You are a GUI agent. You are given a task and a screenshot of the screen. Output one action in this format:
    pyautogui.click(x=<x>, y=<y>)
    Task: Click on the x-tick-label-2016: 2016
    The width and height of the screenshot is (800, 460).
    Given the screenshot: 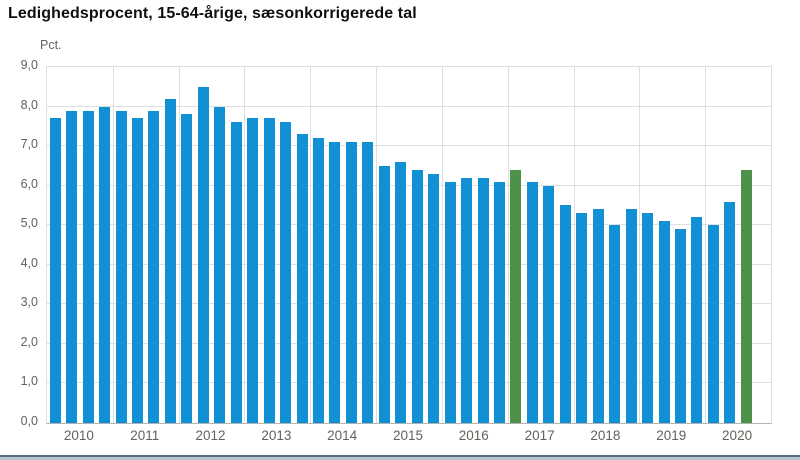 What is the action you would take?
    pyautogui.click(x=473, y=435)
    